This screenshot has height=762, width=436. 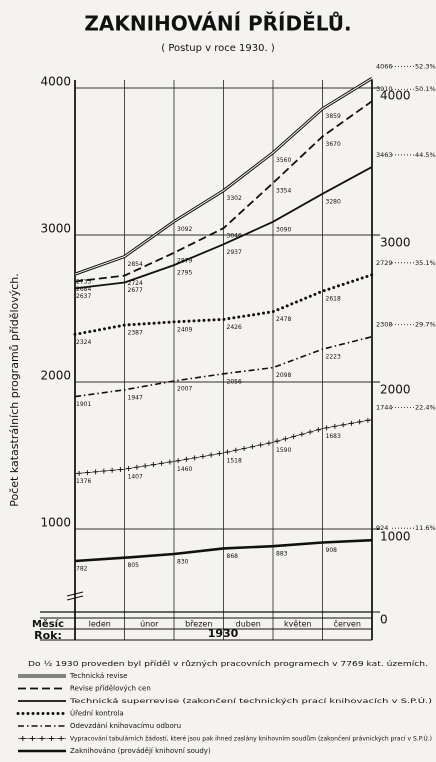 What do you see at coordinates (83, 289) in the screenshot?
I see `value-label: 2684` at bounding box center [83, 289].